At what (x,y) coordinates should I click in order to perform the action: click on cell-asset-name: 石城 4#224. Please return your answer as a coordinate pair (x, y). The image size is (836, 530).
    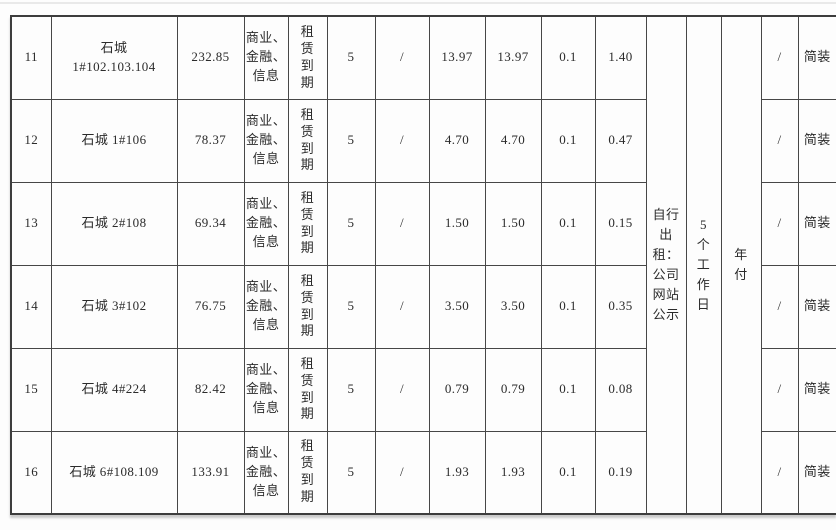
    Looking at the image, I should click on (114, 389).